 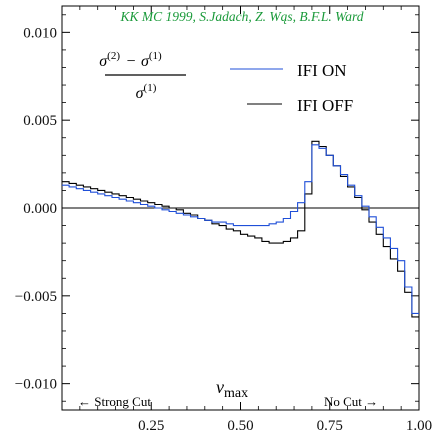 I want to click on y-tick-label: 0.000, so click(x=40, y=209).